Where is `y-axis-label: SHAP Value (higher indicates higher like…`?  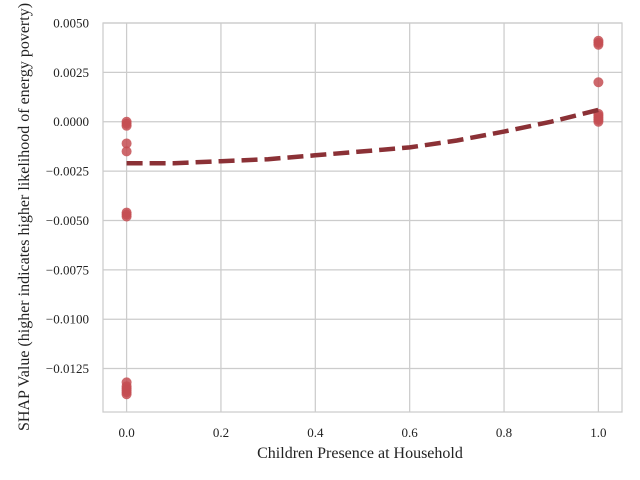
y-axis-label: SHAP Value (higher indicates higher like… is located at coordinates (24, 217).